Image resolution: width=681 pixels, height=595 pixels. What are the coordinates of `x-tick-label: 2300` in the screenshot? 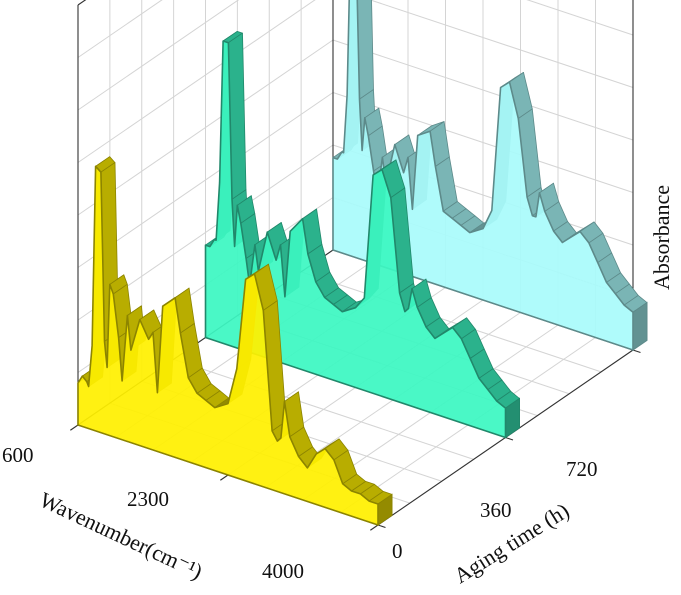 It's located at (148, 499).